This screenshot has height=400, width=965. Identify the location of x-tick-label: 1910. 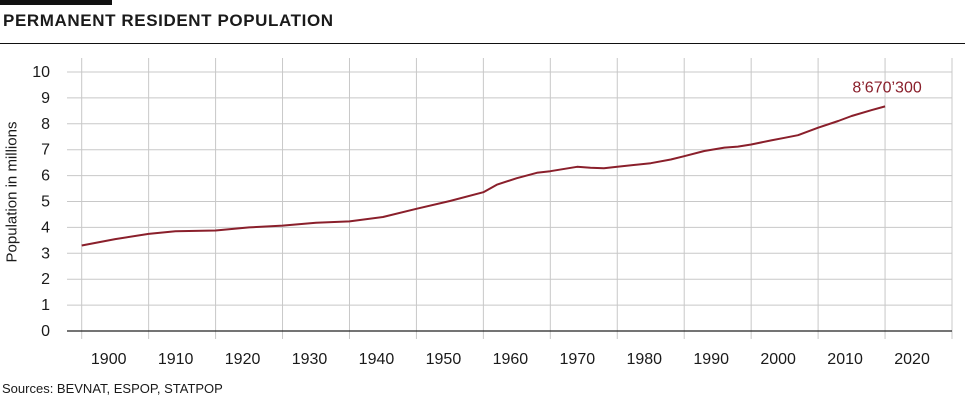
(176, 359).